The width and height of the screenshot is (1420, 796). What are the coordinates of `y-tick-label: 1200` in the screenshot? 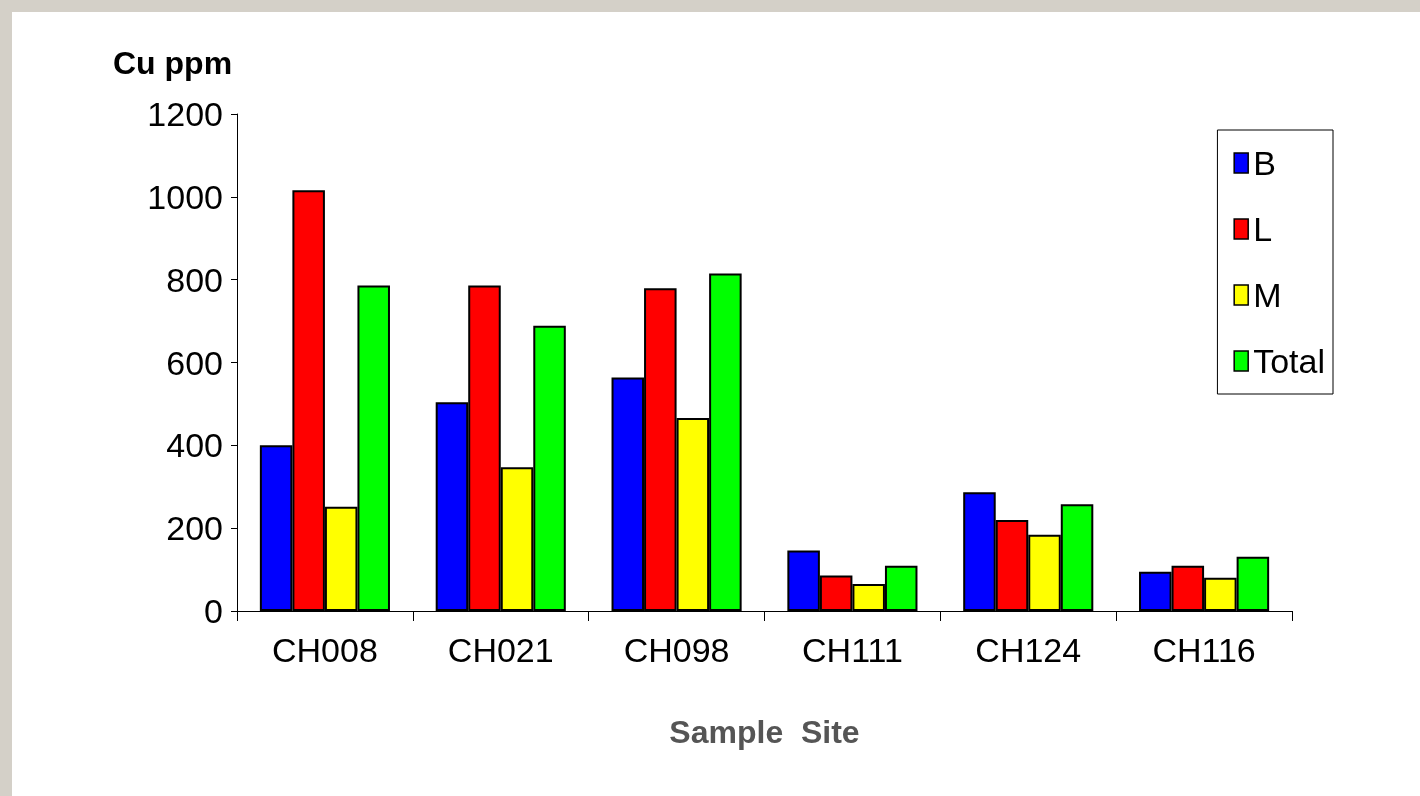 It's located at (185, 114).